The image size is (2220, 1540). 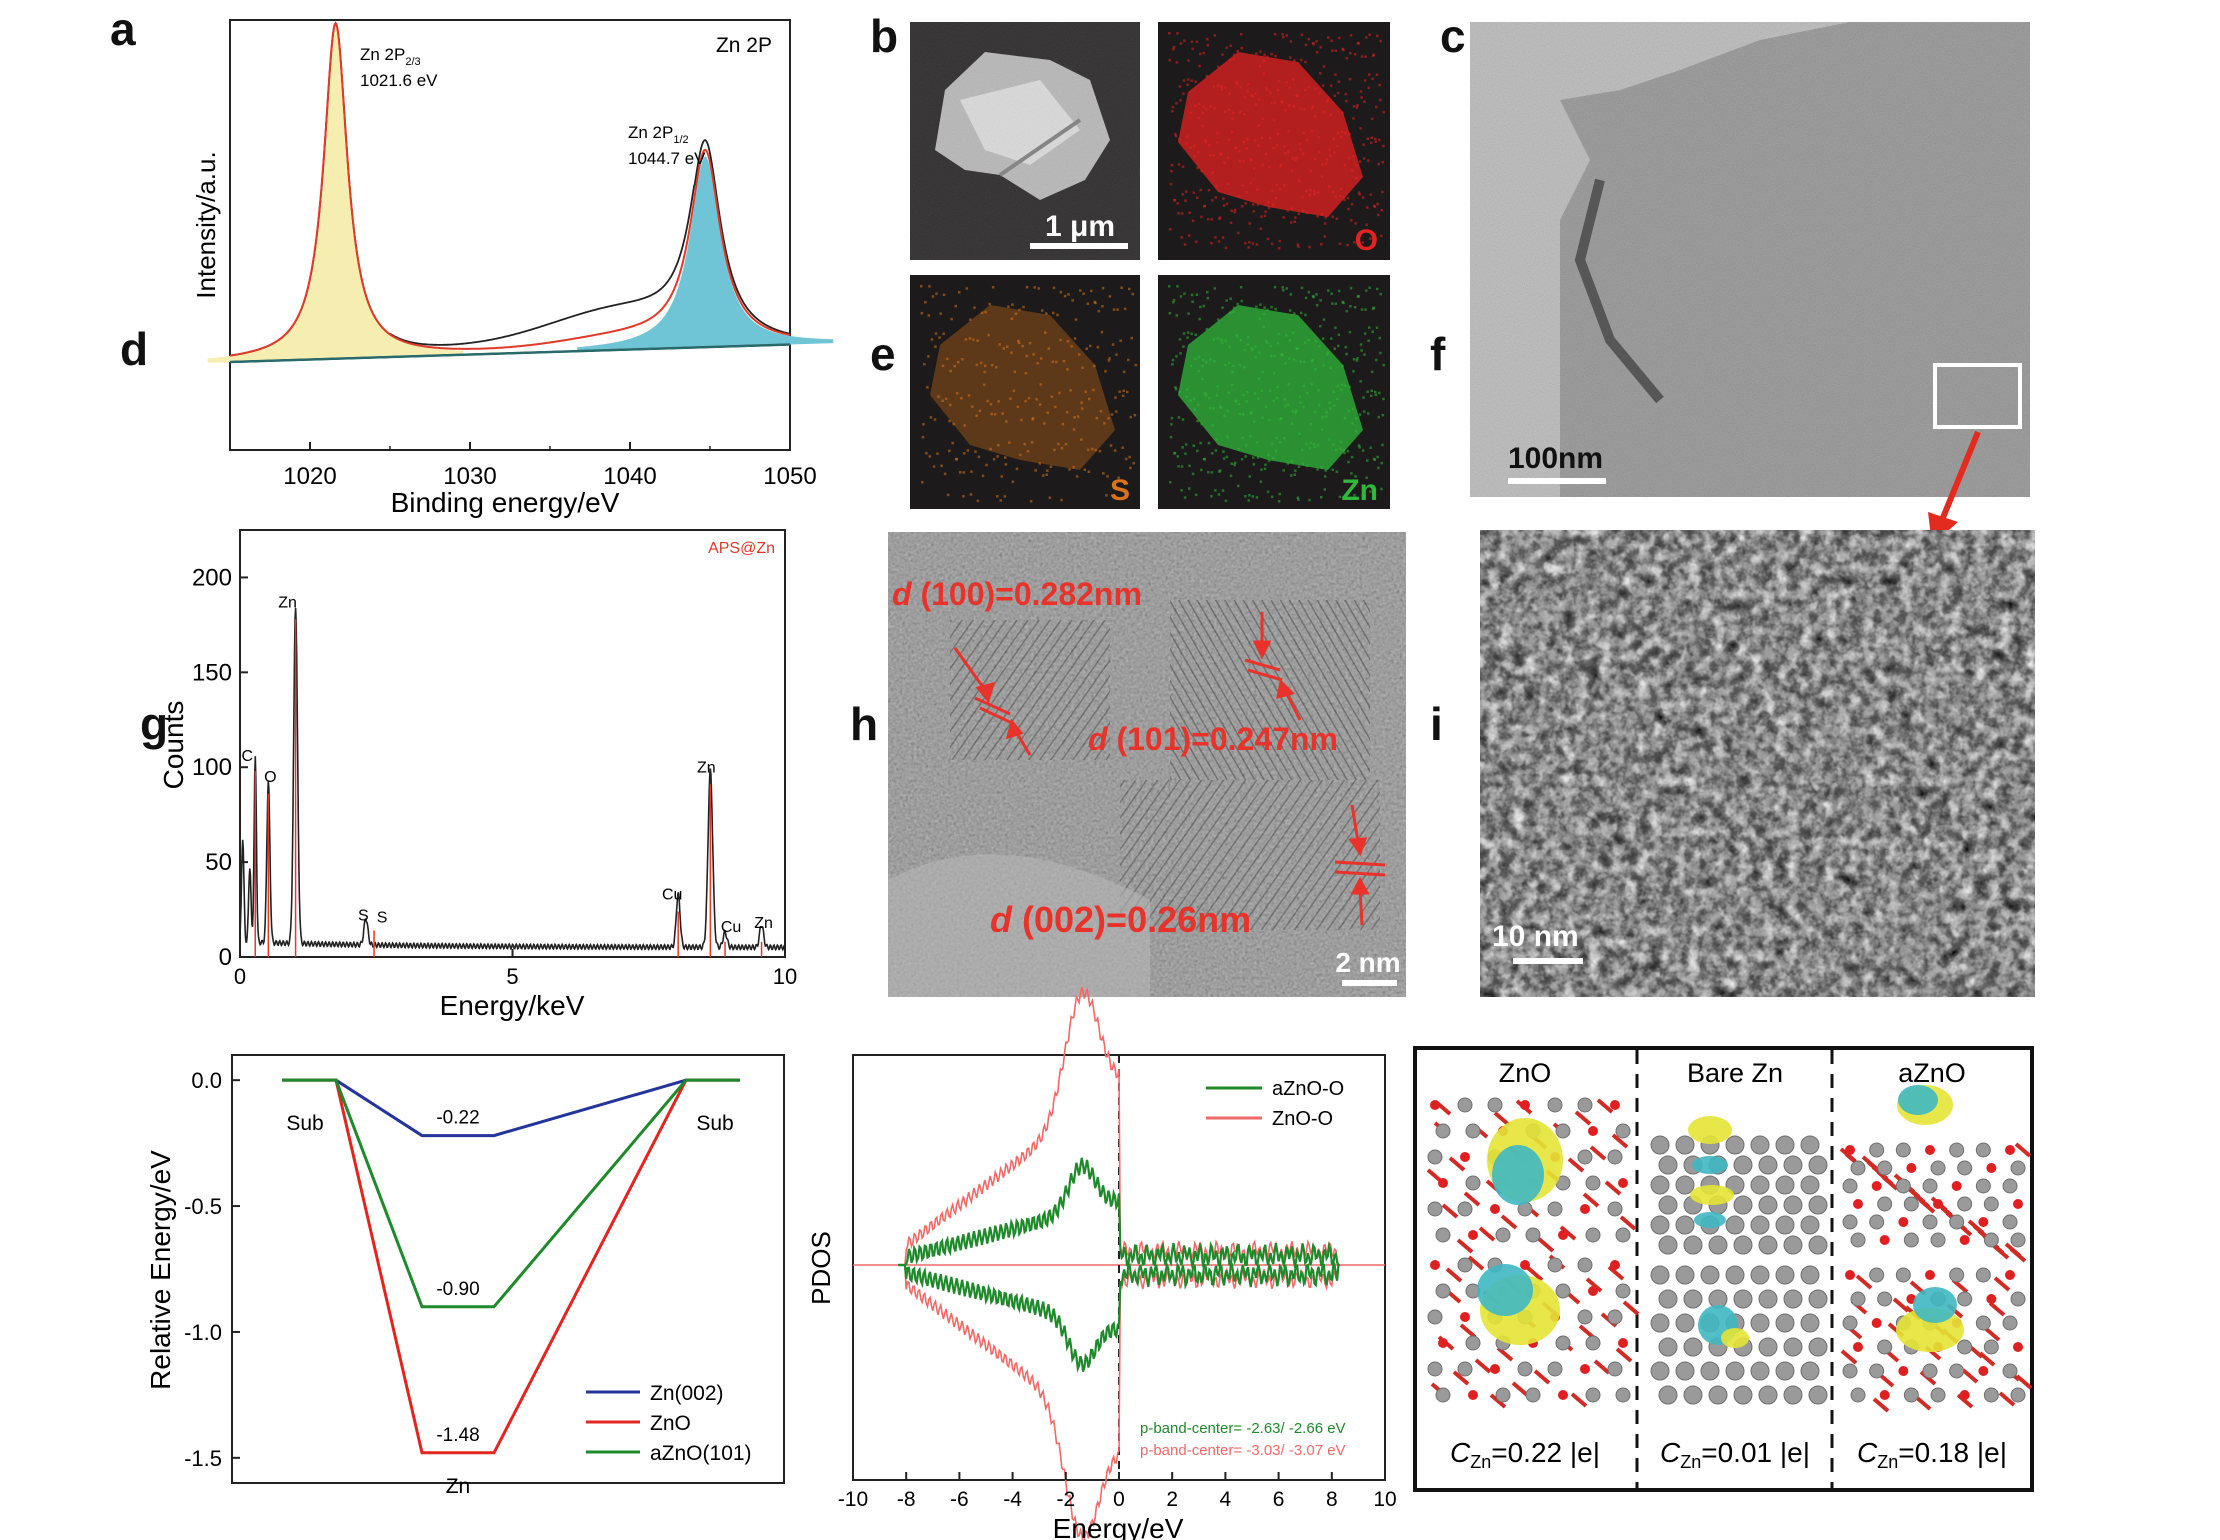 I want to click on panel-letter-g: g, so click(x=154, y=724).